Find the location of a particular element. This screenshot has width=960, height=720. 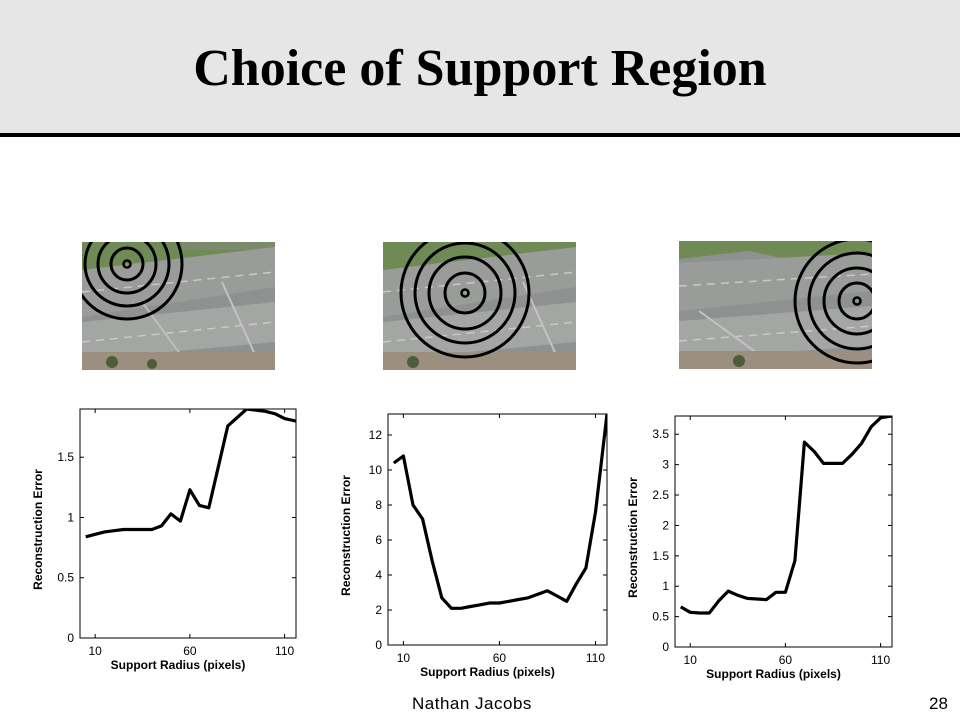

footer-author: Nathan Jacobs is located at coordinates (472, 703).